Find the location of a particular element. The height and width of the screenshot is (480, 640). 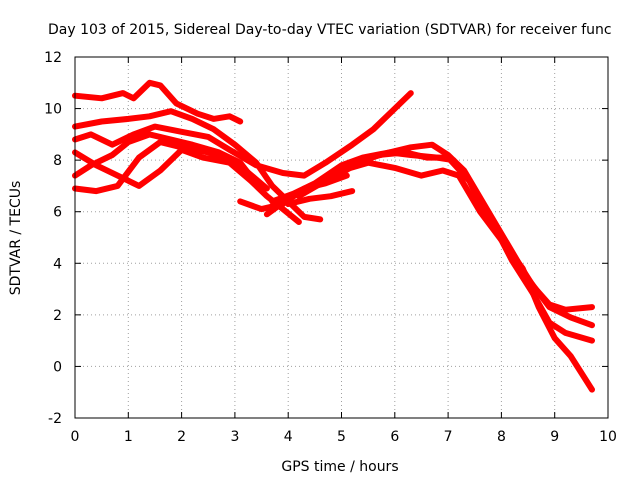

y-tick-label: 8 is located at coordinates (57, 161).